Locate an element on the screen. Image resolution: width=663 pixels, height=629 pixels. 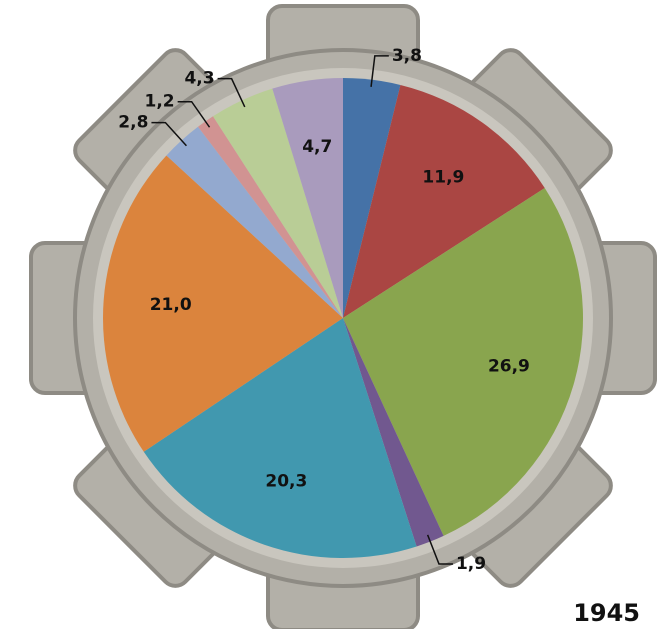
data-label: 26,9 is located at coordinates (509, 366).